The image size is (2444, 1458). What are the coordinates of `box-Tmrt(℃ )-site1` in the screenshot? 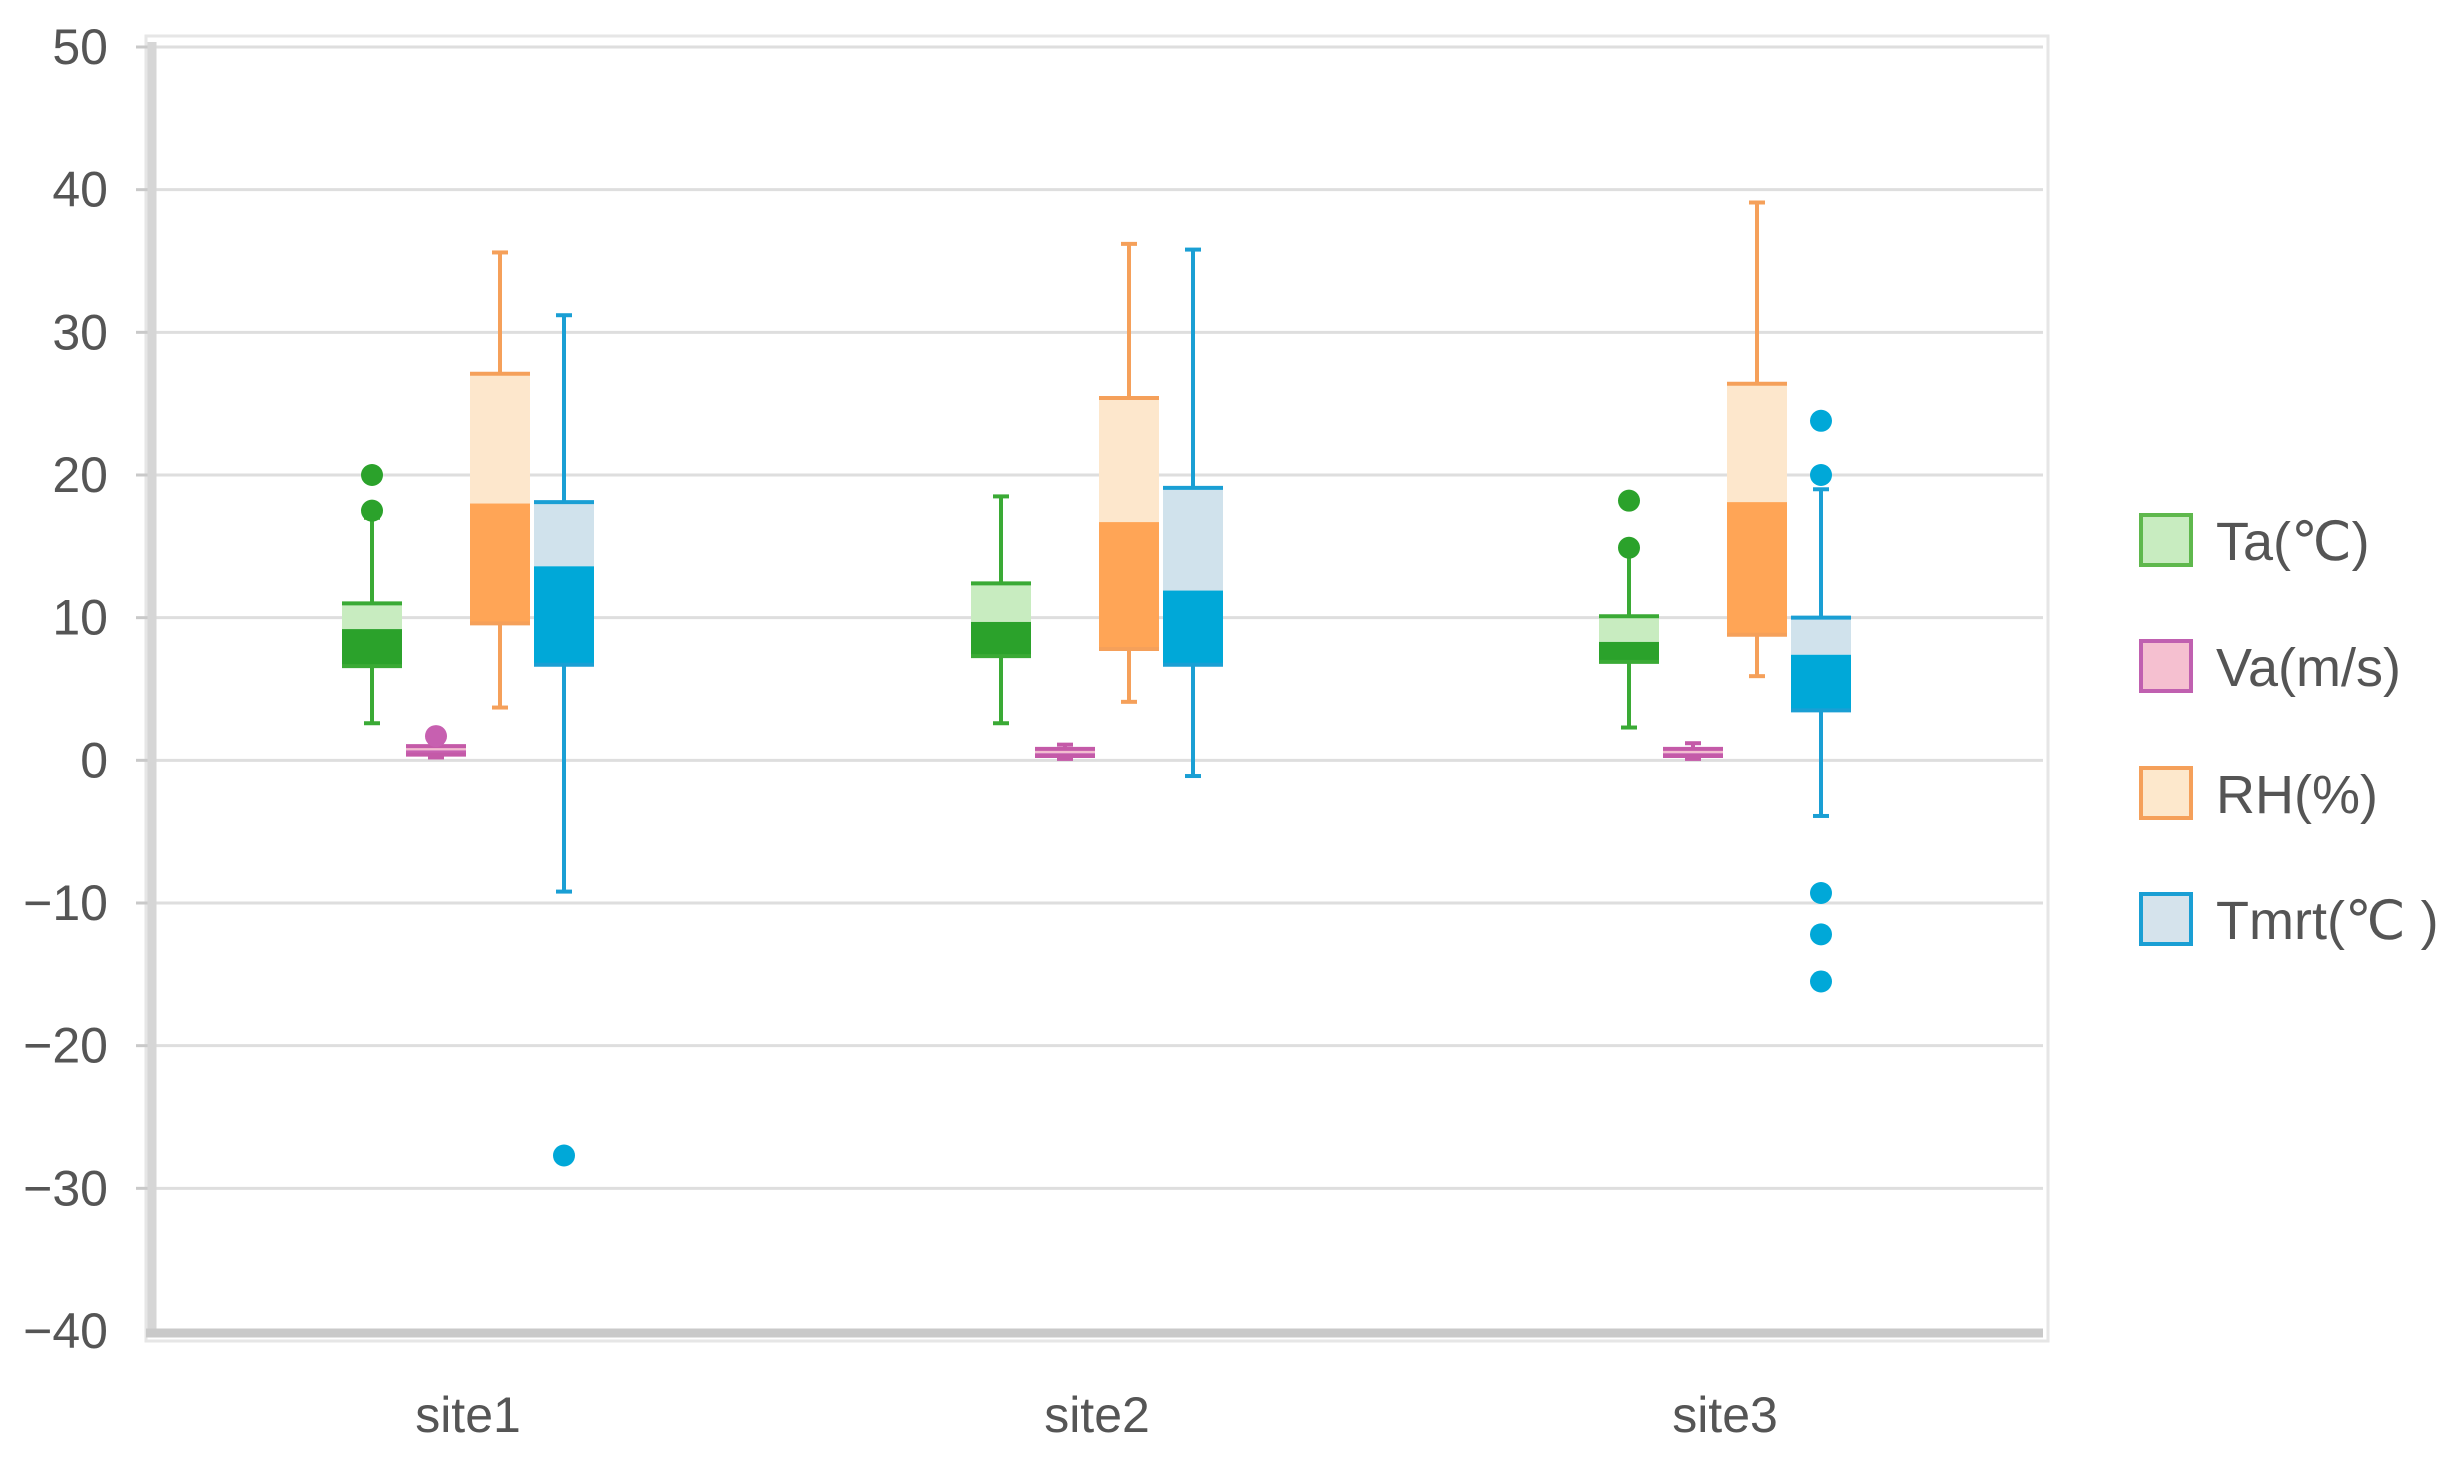 It's located at (564, 740).